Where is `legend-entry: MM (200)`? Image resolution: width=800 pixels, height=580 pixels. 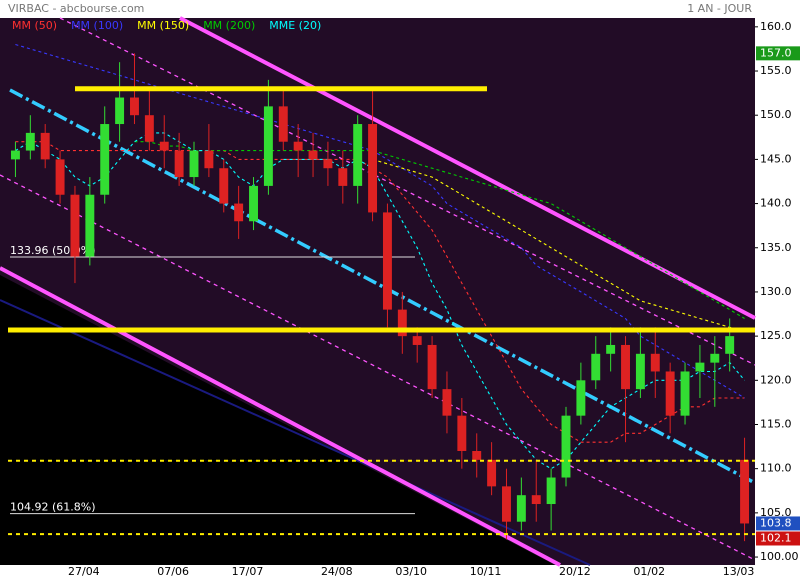 legend-entry: MM (200) is located at coordinates (229, 25).